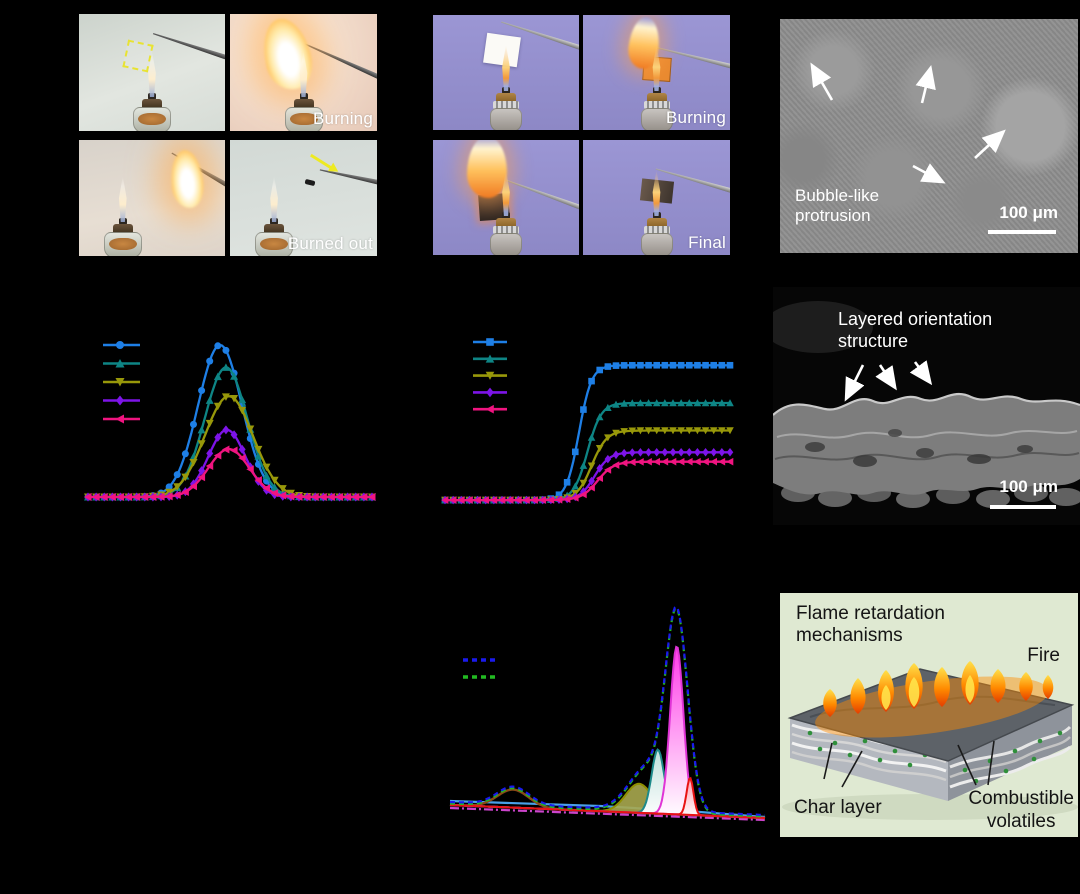 The width and height of the screenshot is (1080, 894). I want to click on photo-label: Final, so click(707, 242).